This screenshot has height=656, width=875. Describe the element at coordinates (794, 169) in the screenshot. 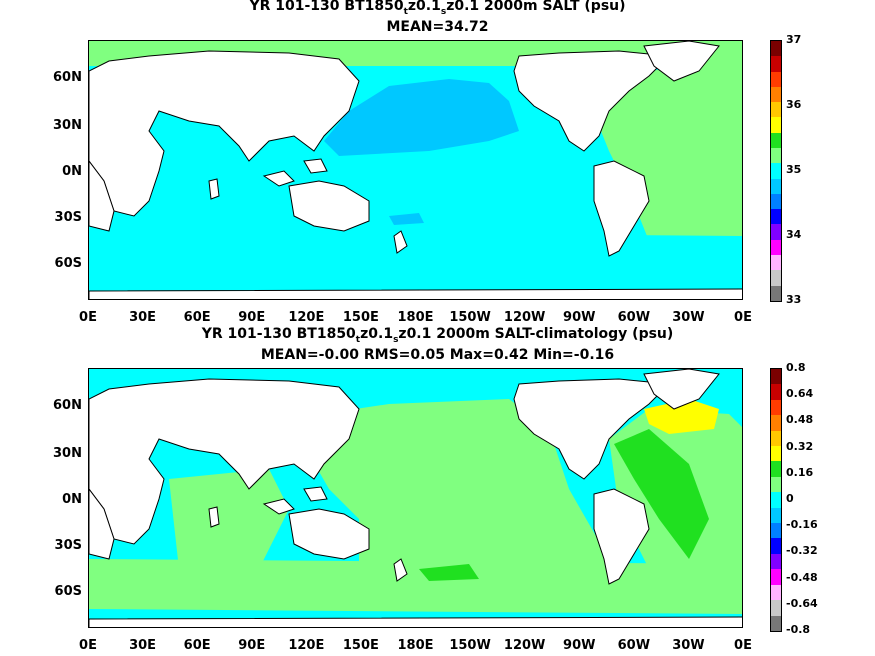

I see `top-colorbar-label: 35` at that location.